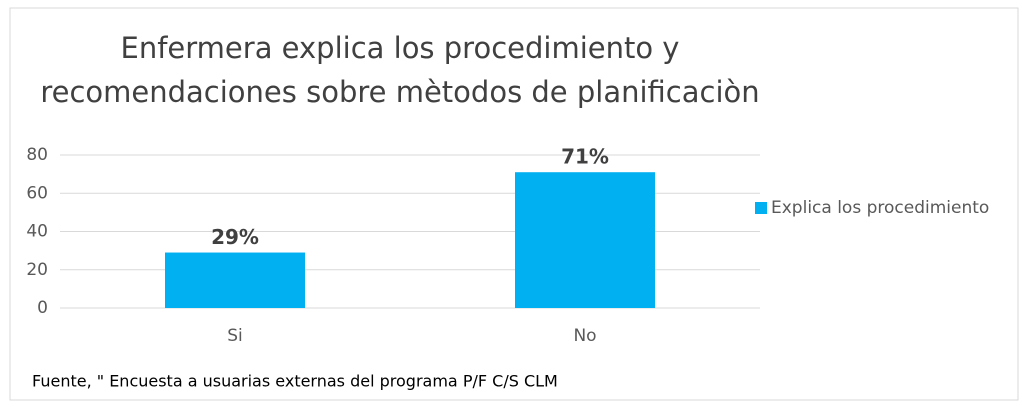 The height and width of the screenshot is (410, 1022). What do you see at coordinates (42, 308) in the screenshot?
I see `y-tick-label: 0` at bounding box center [42, 308].